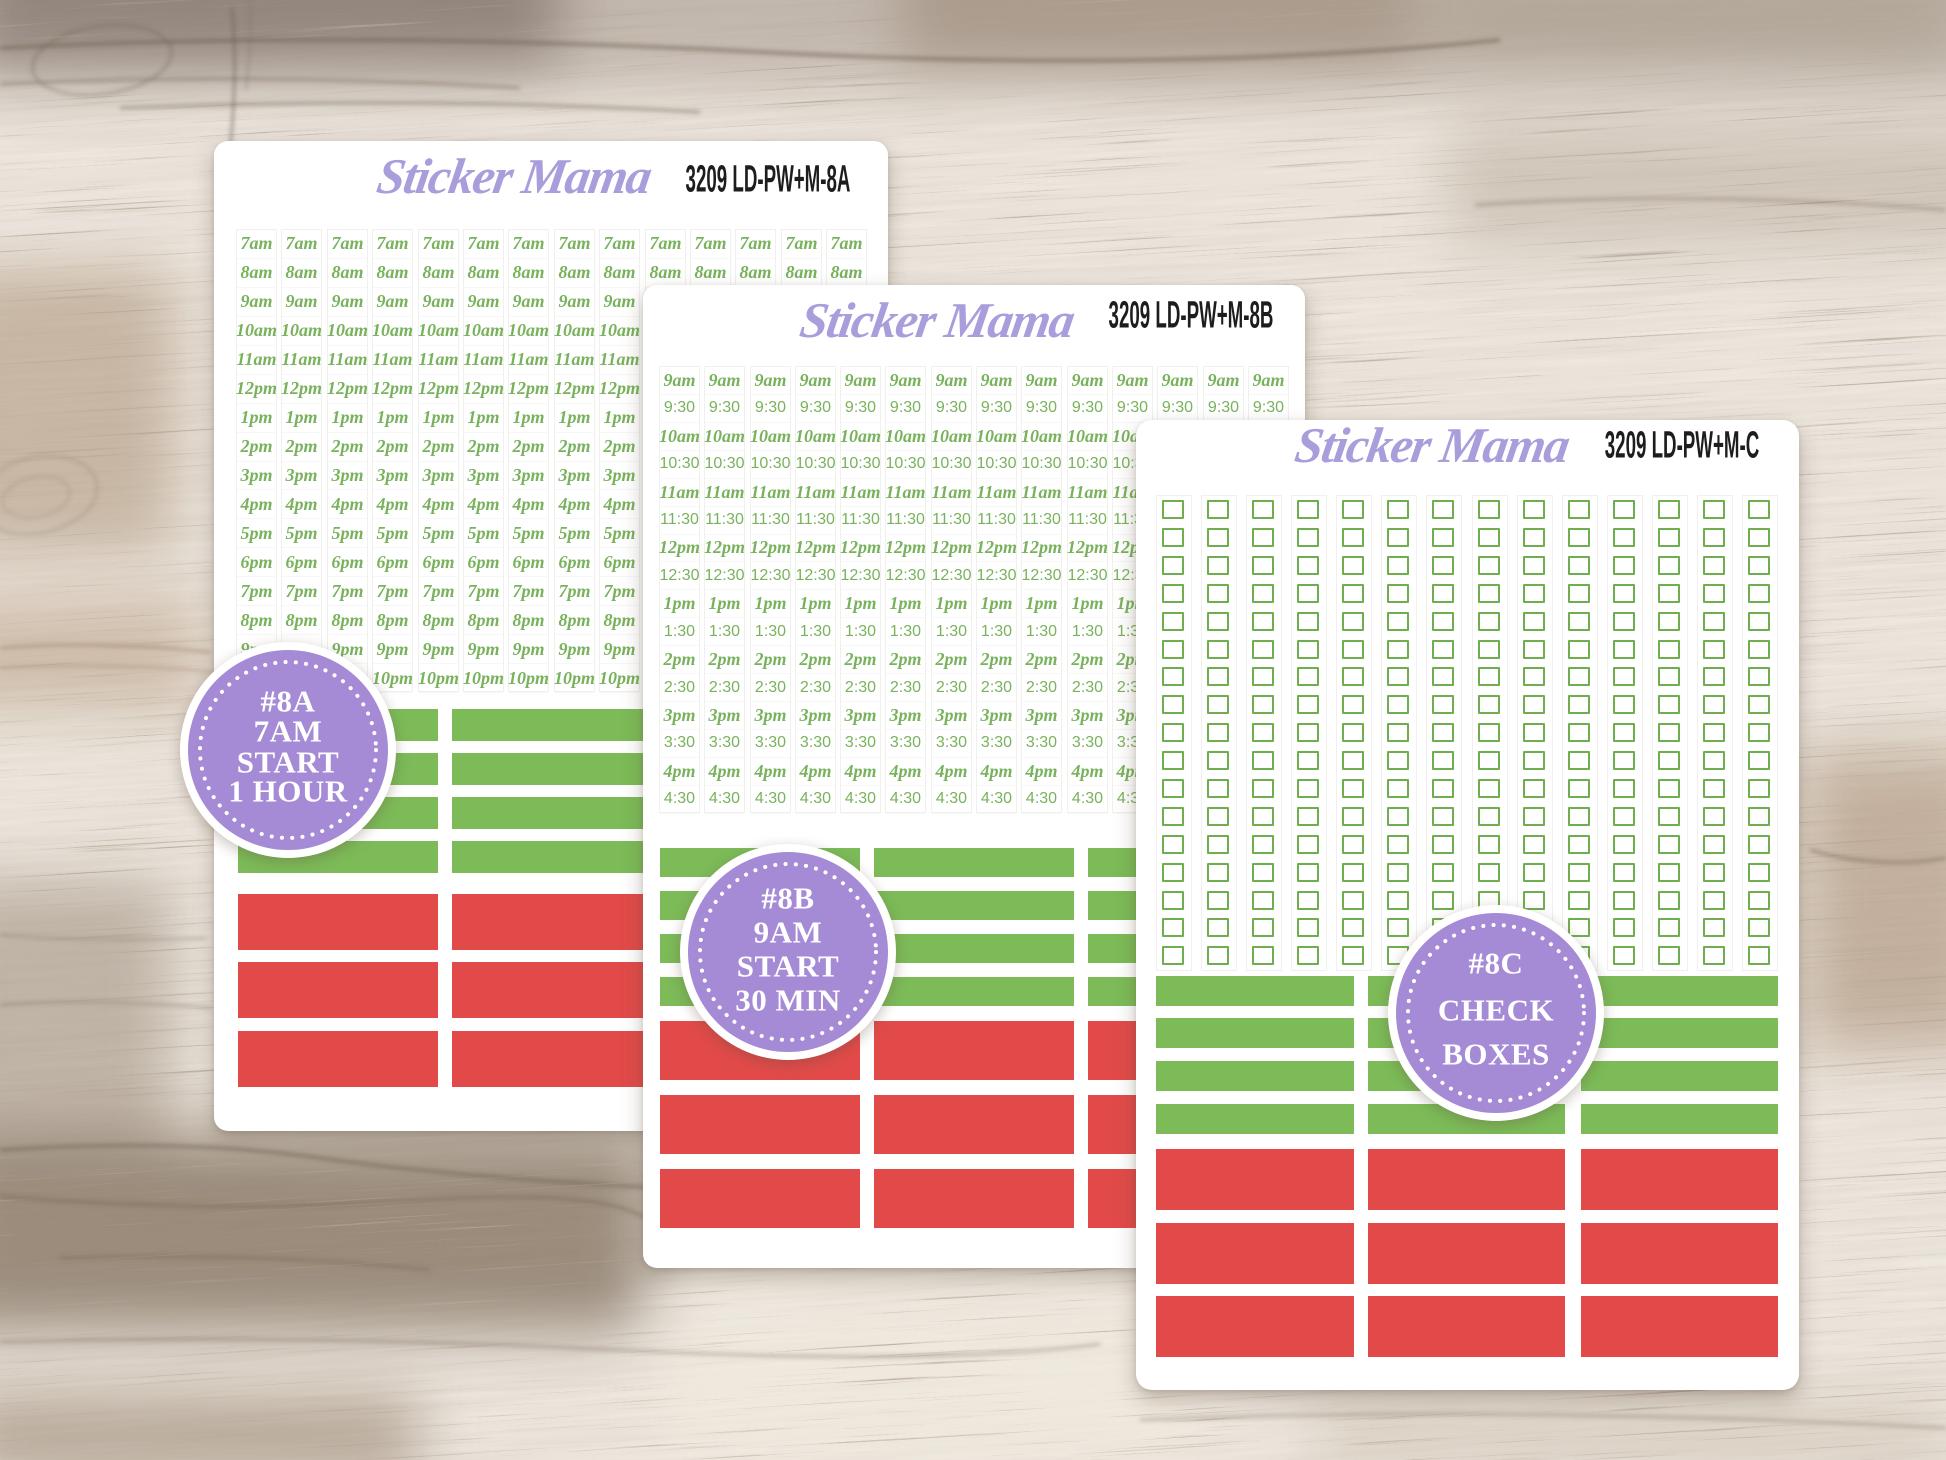 The width and height of the screenshot is (1946, 1460). I want to click on svg-text: #8C, so click(1496, 963).